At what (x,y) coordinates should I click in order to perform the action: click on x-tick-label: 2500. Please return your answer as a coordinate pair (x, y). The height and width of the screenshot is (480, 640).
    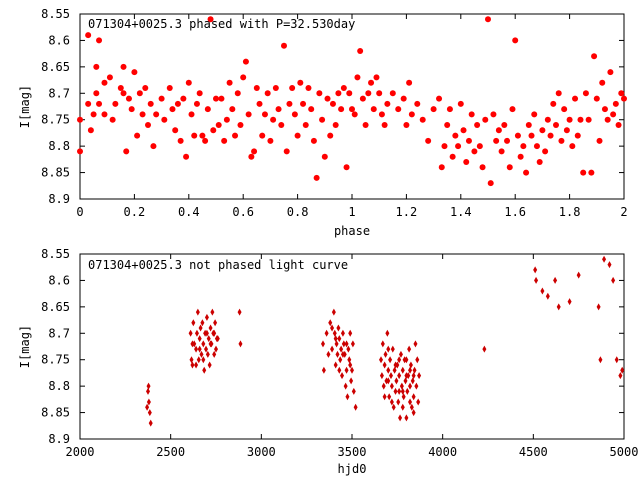
    Looking at the image, I should click on (170, 452).